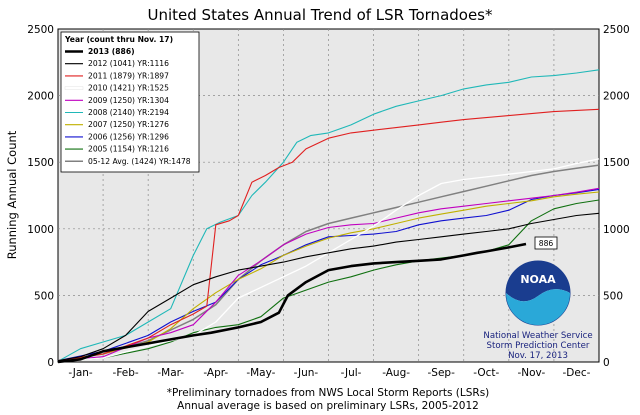 This screenshot has width=640, height=415. What do you see at coordinates (40, 30) in the screenshot?
I see `y-tick-label-left: 2500` at bounding box center [40, 30].